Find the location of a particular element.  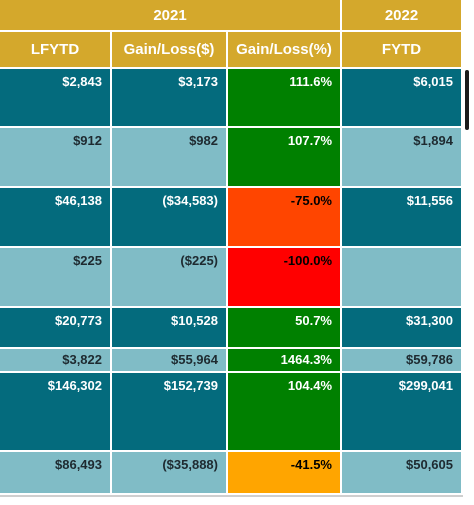

column-header-gain-loss-percent: Gain/Loss(%) is located at coordinates (285, 50).